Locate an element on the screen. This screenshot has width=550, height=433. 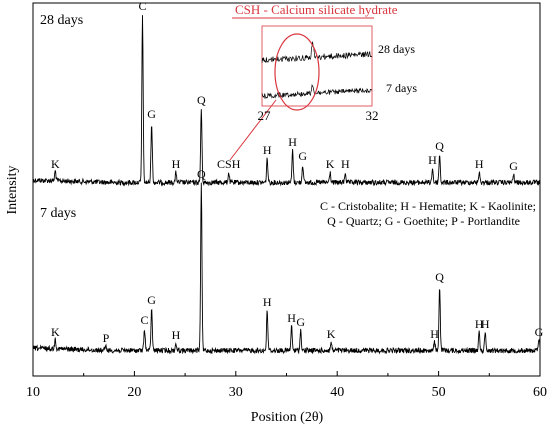
y-axis-label: Intensity is located at coordinates (12, 190).